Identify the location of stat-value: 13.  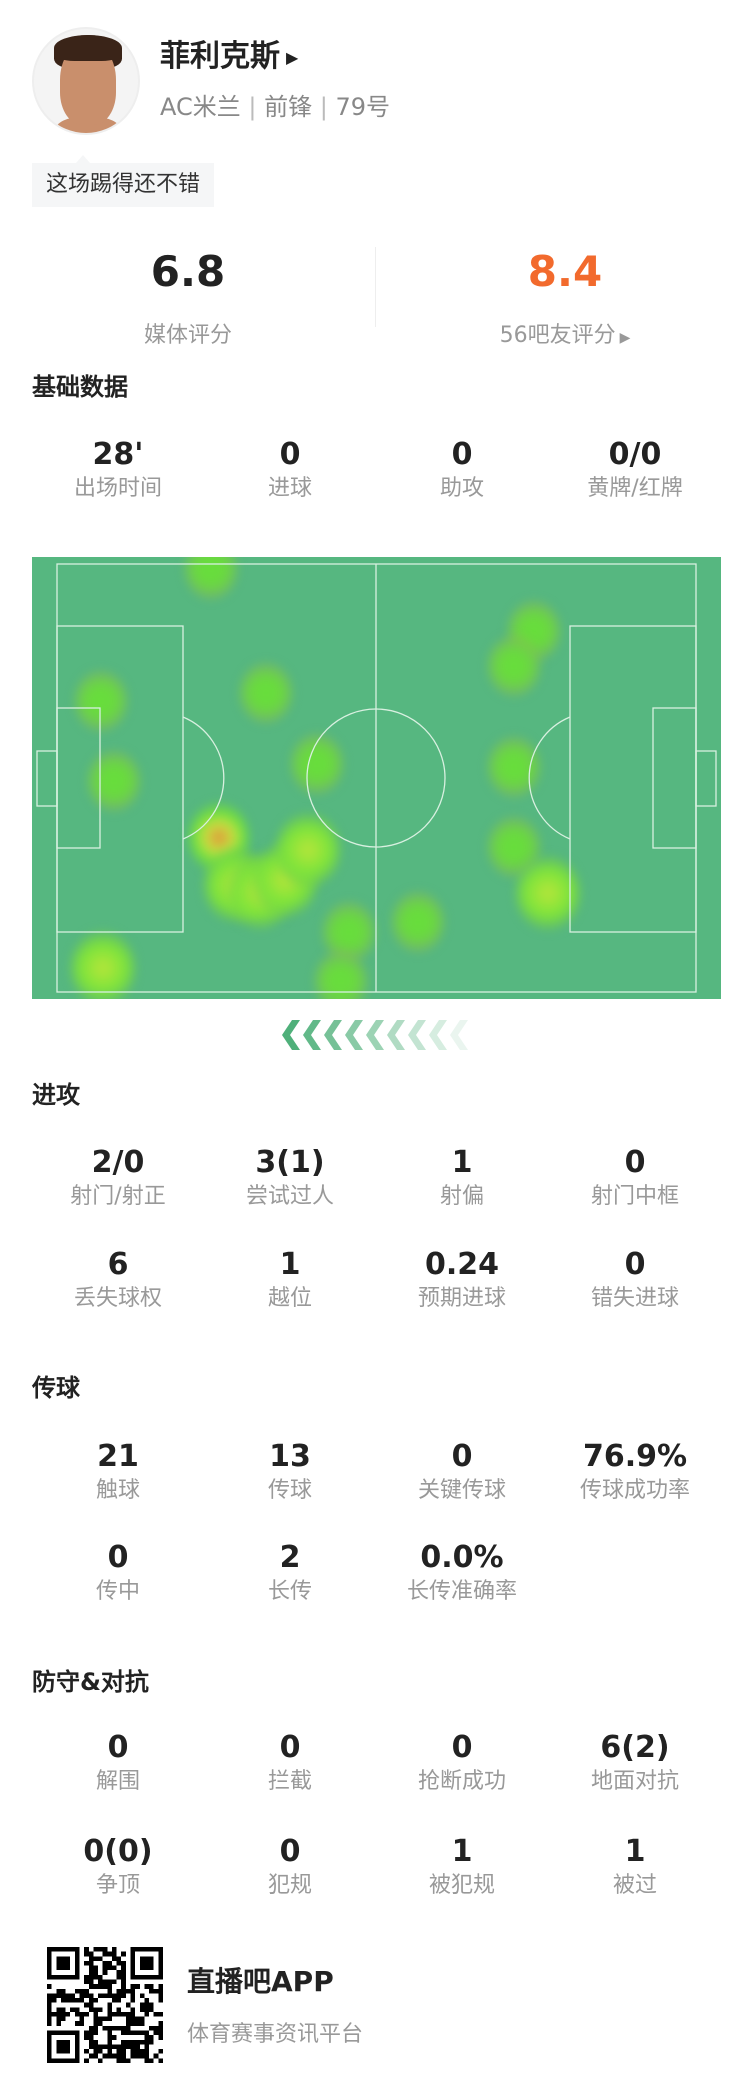
(290, 1456).